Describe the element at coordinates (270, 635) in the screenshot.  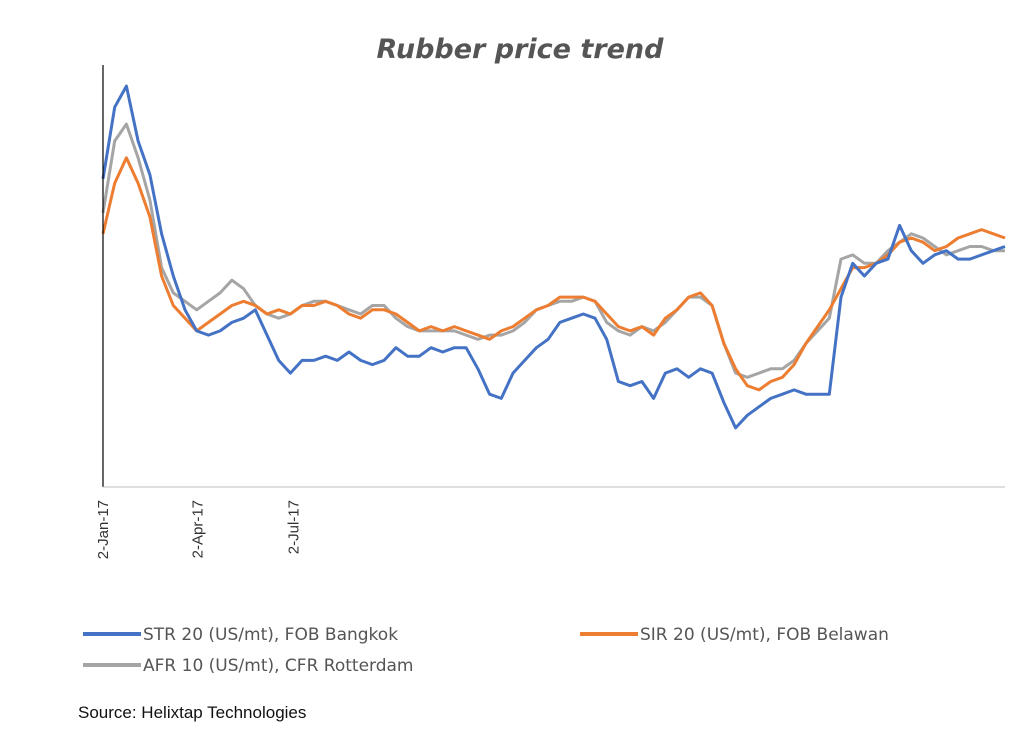
I see `legend-label-1: STR 20 (US/mt), FOB Bangkok` at that location.